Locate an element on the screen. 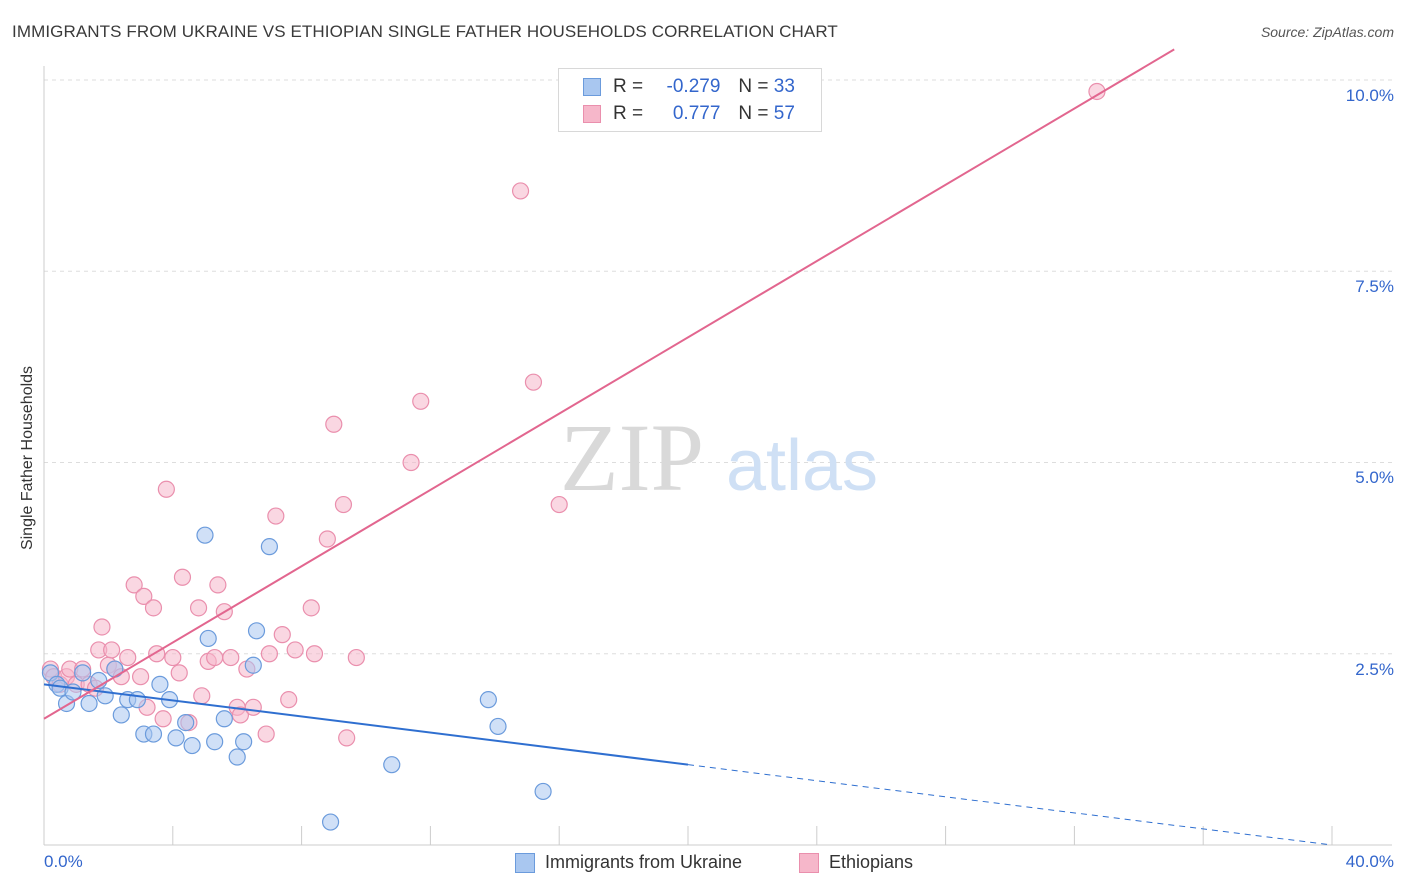 The width and height of the screenshot is (1406, 892). watermark-zip: ZIP is located at coordinates (632, 457).